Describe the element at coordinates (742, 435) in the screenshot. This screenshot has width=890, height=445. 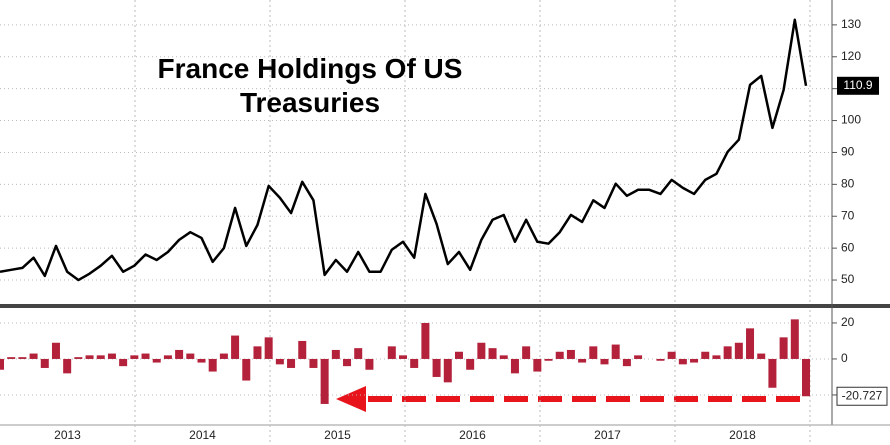
I see `x-tick-label: 2018` at that location.